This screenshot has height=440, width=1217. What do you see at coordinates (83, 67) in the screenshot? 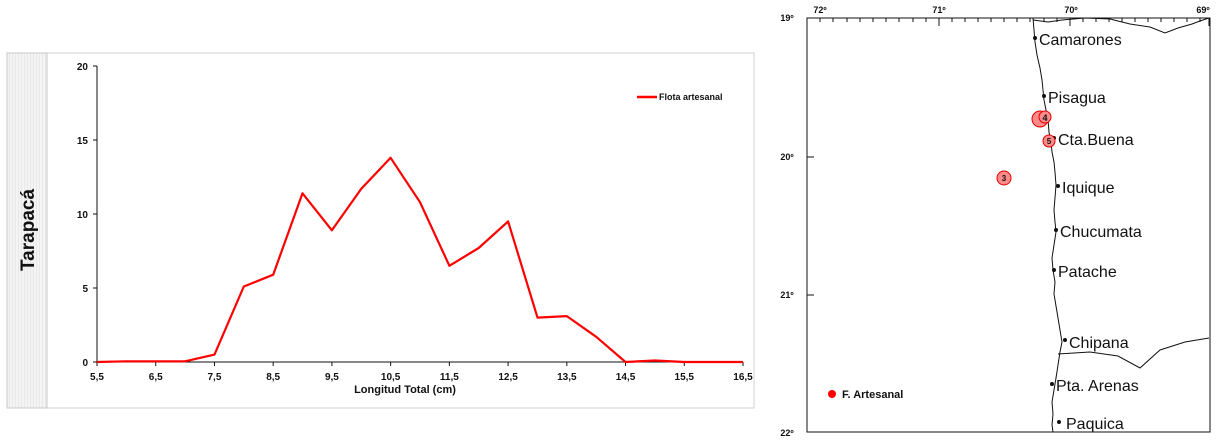
I see `y-tick-label: 20` at bounding box center [83, 67].